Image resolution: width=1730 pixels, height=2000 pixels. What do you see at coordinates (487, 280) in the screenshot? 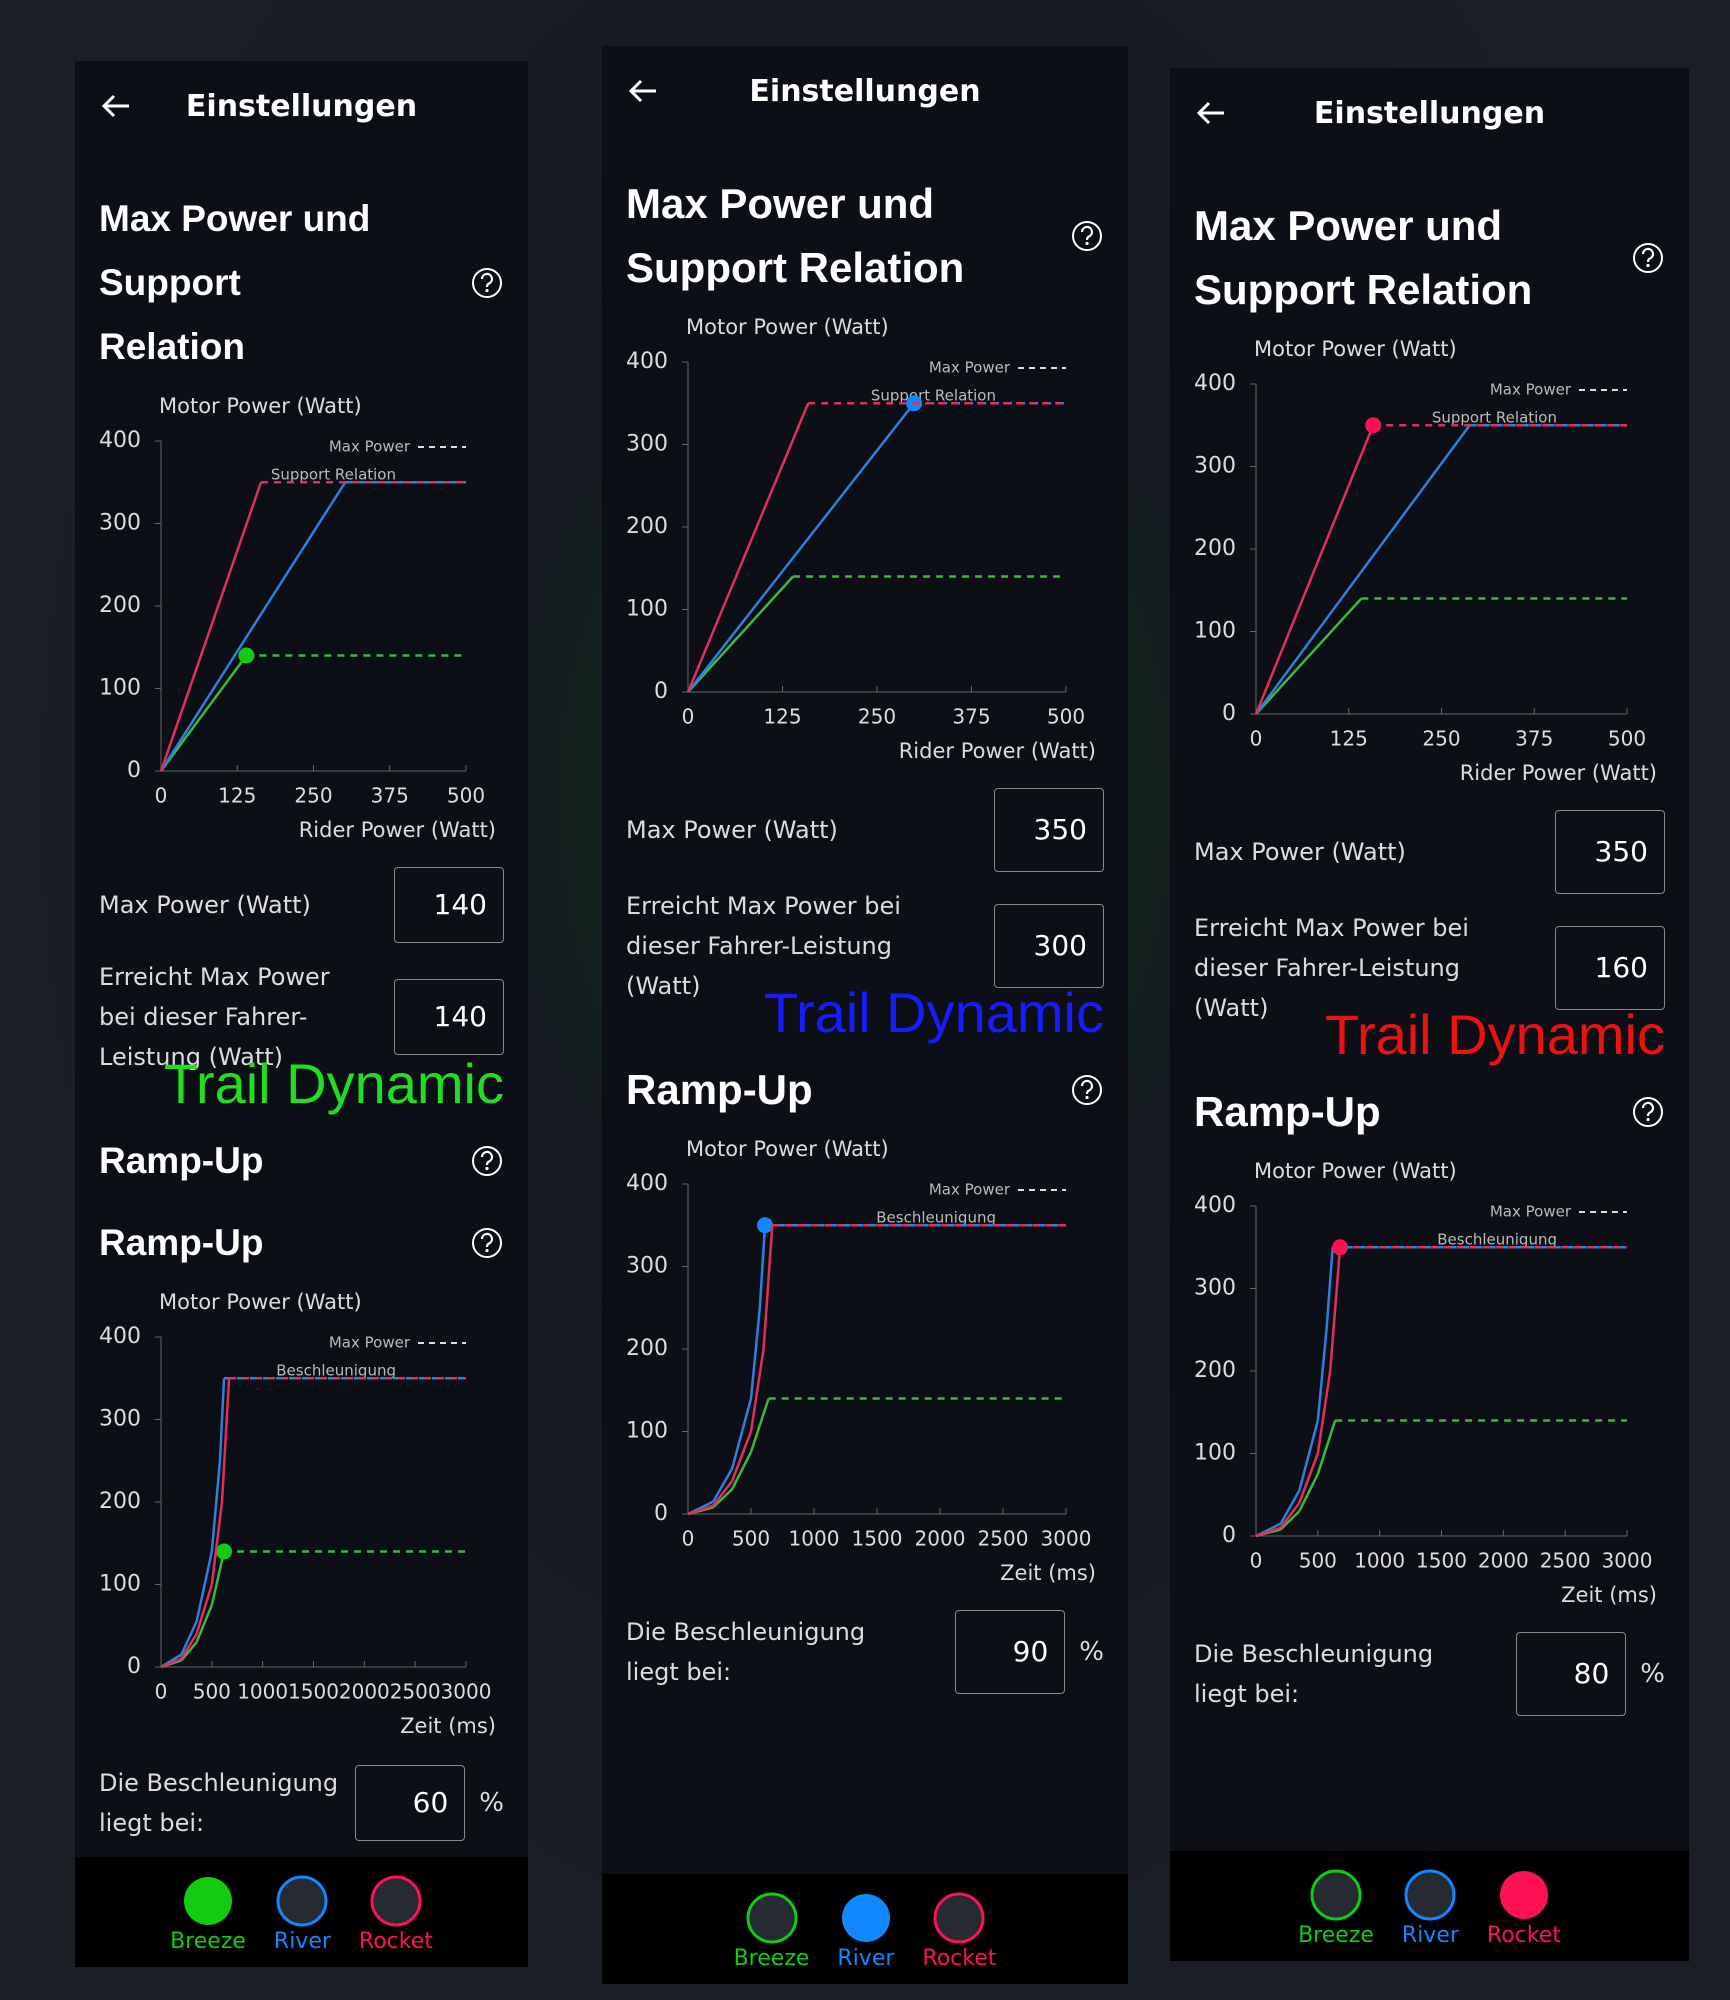
I see `help-glyph` at bounding box center [487, 280].